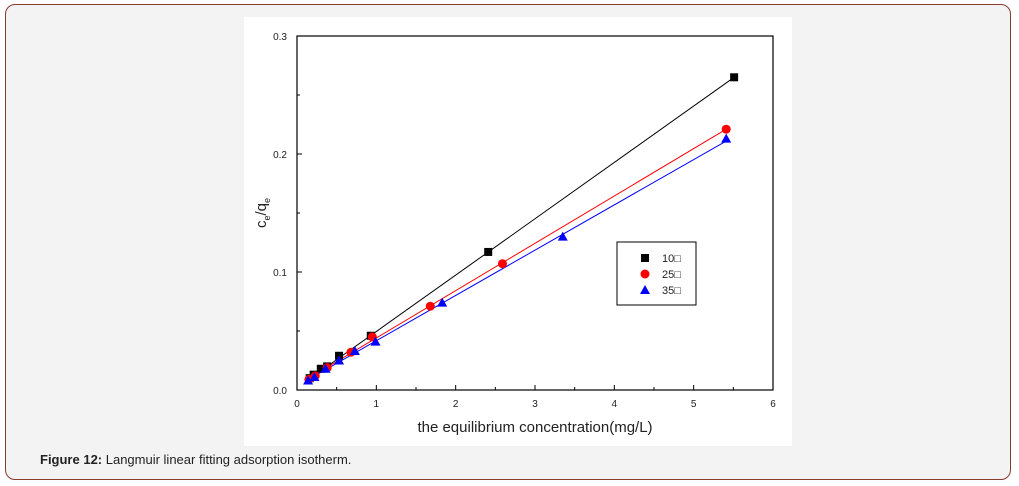  Describe the element at coordinates (671, 291) in the screenshot. I see `legend-label-2: 35□` at that location.